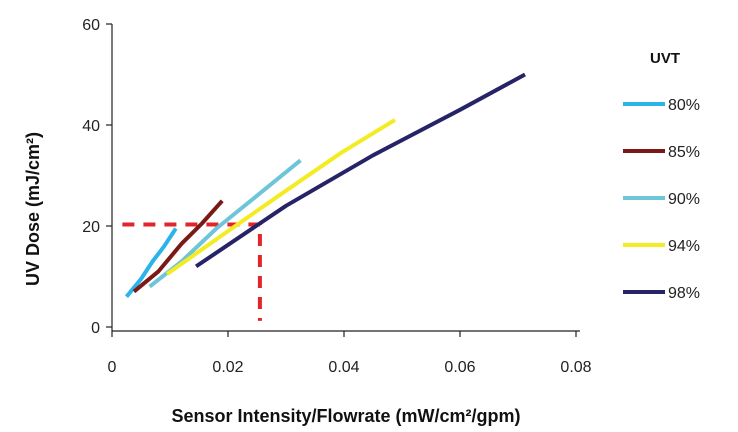 This screenshot has height=432, width=738. Describe the element at coordinates (95, 328) in the screenshot. I see `y-tick-label: 0` at that location.